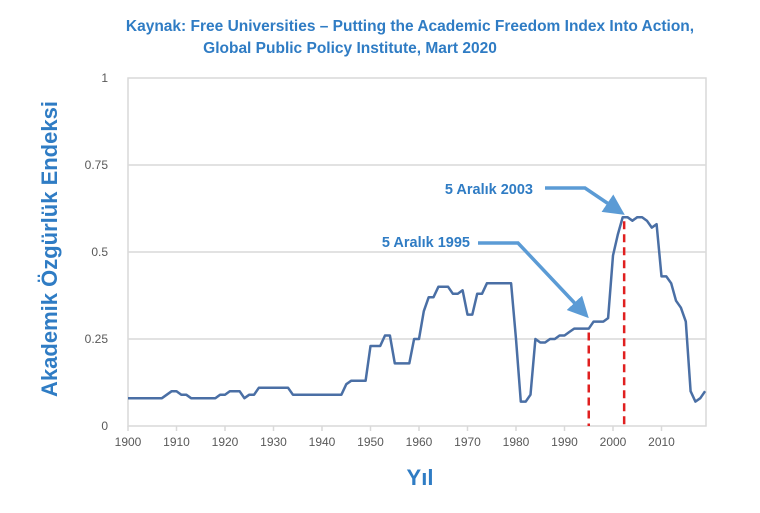 This screenshot has width=760, height=513. I want to click on x-axis-label: Yıl, so click(420, 477).